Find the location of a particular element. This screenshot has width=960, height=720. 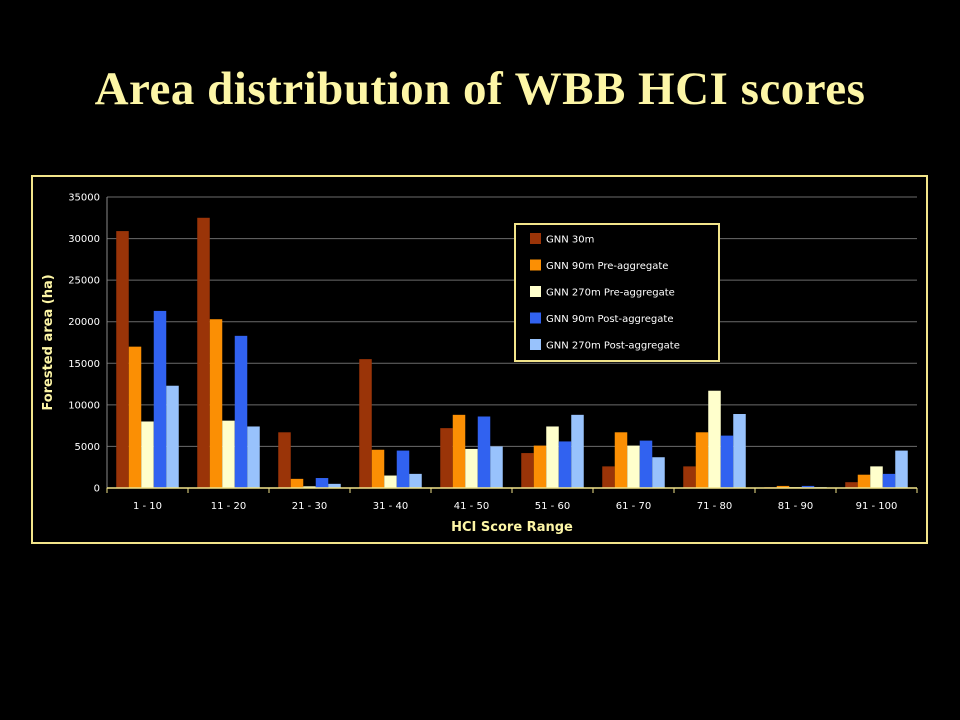

y-tick-label: 15000 is located at coordinates (84, 364).